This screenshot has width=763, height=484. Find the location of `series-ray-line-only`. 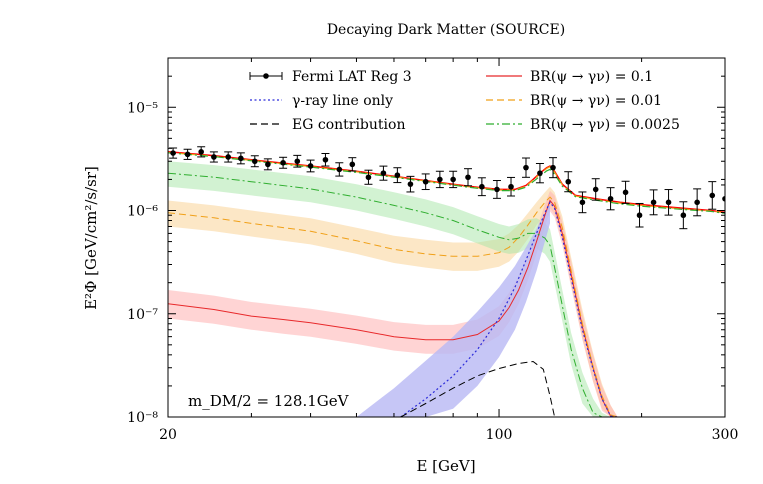

series-ray-line-only is located at coordinates (509, 309).